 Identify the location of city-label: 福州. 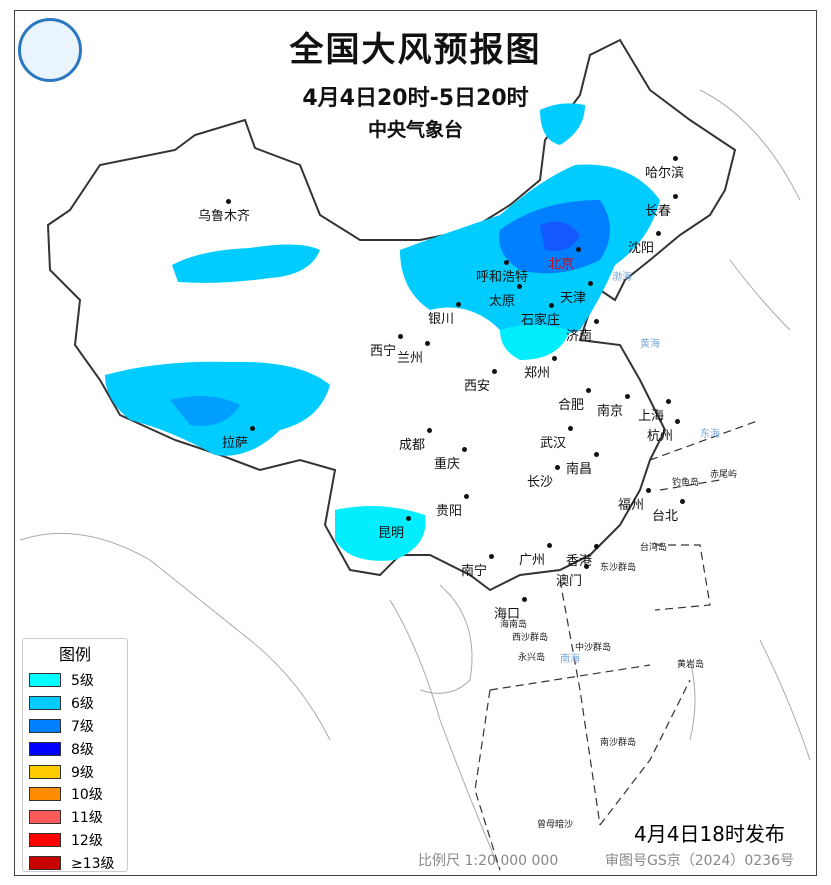
(631, 505).